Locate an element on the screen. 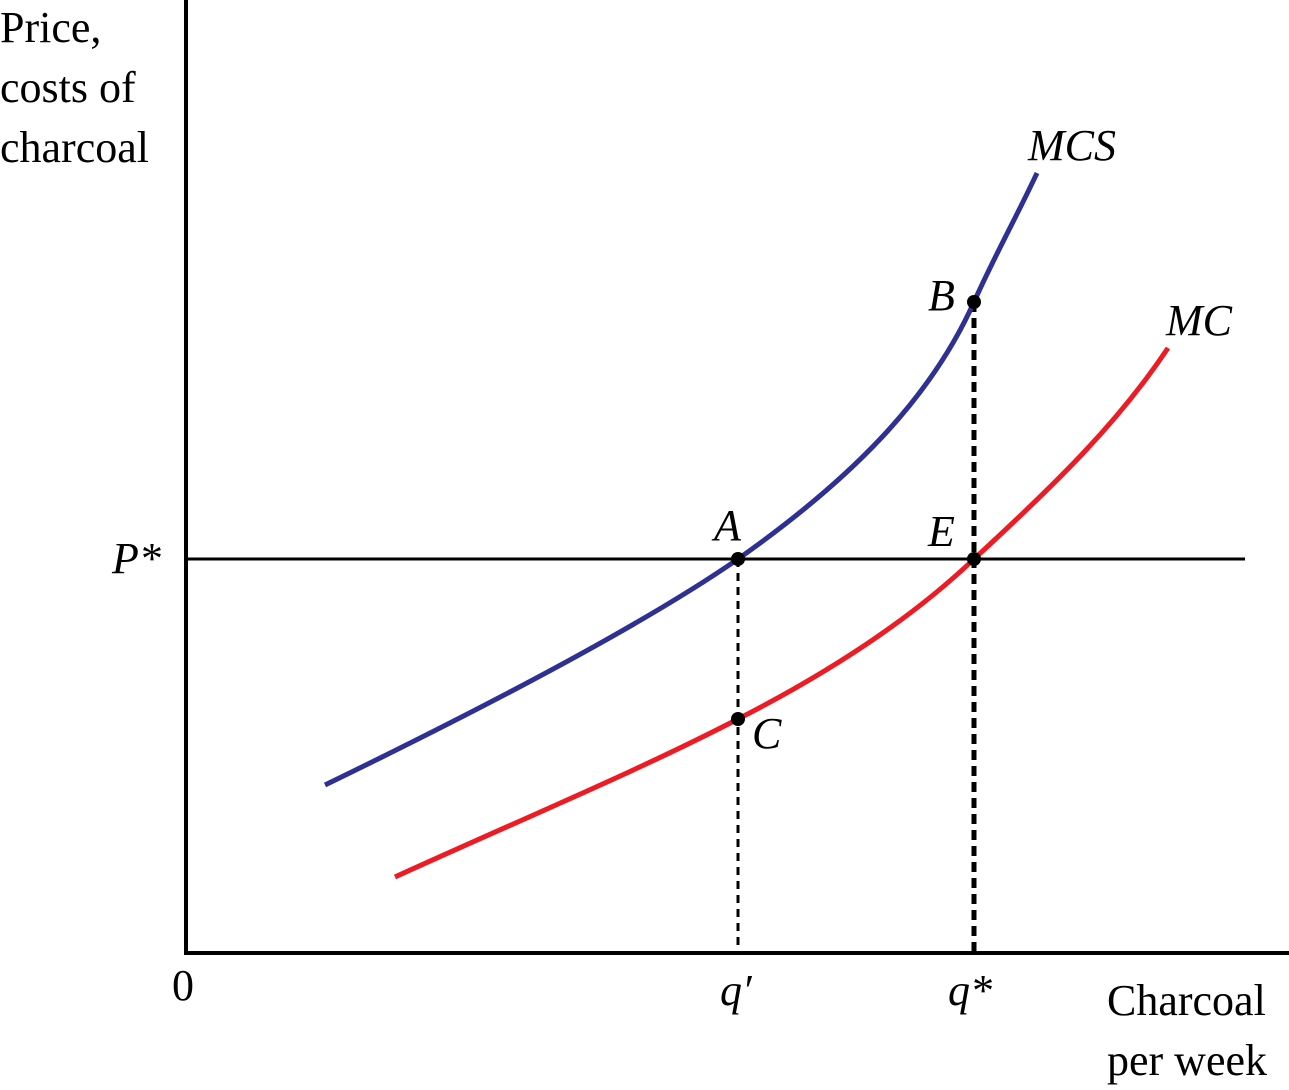 The image size is (1289, 1090). point-b-label: B is located at coordinates (941, 295).